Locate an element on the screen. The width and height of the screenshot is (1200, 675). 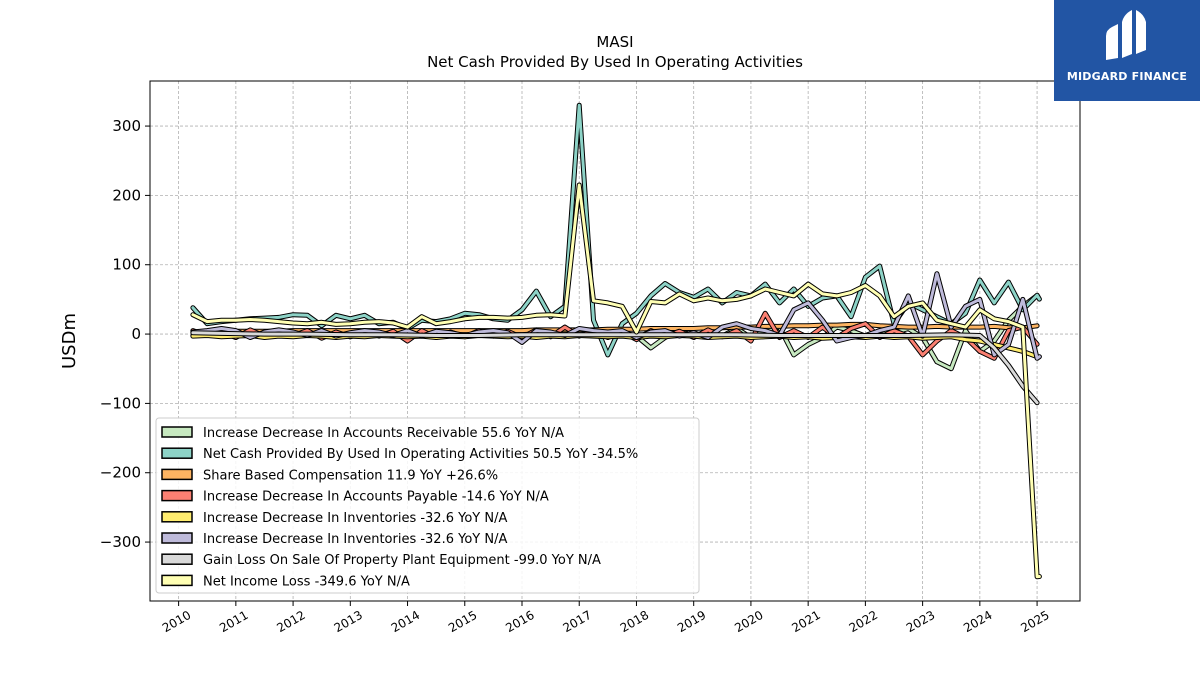
y-tick-label: 0 is located at coordinates (136, 334).